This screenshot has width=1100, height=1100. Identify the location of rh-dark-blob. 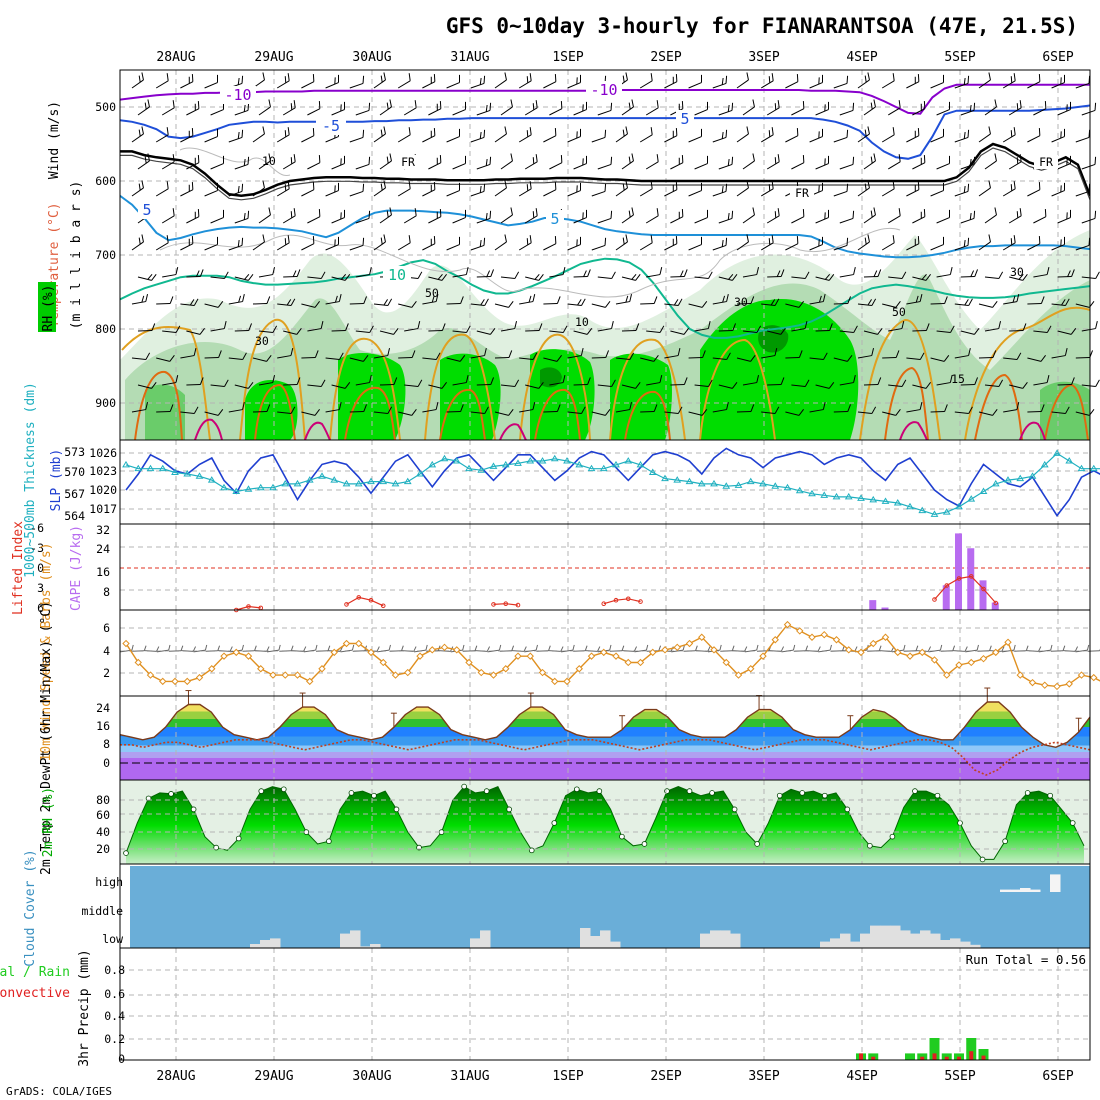
(773, 339).